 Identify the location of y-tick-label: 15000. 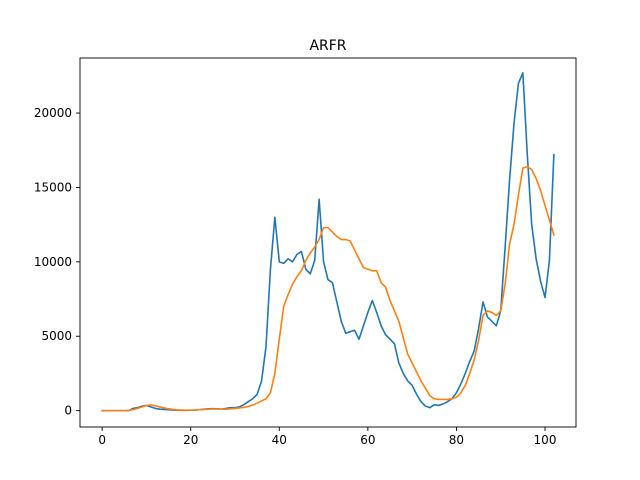
(53, 187).